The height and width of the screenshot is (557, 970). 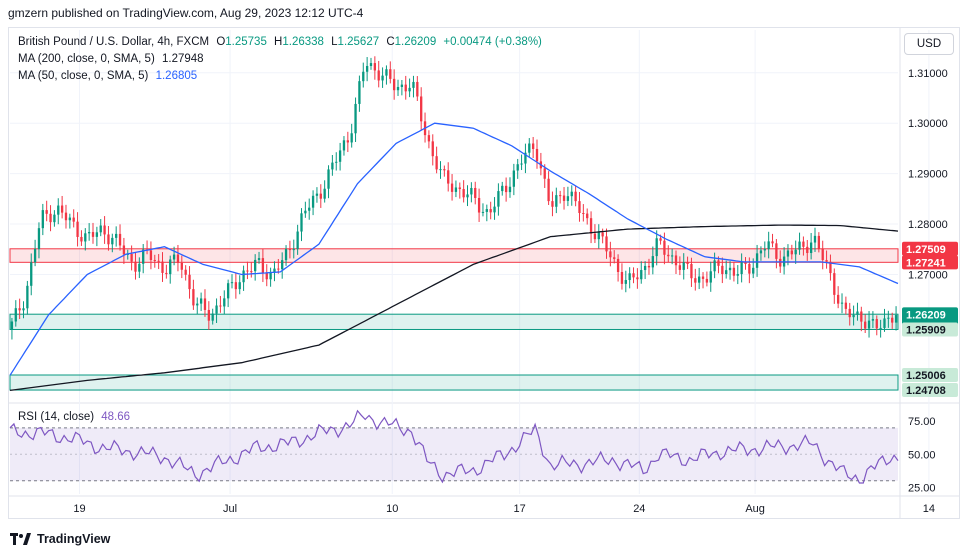 I want to click on price-tick-2: 1.29000, so click(x=928, y=175).